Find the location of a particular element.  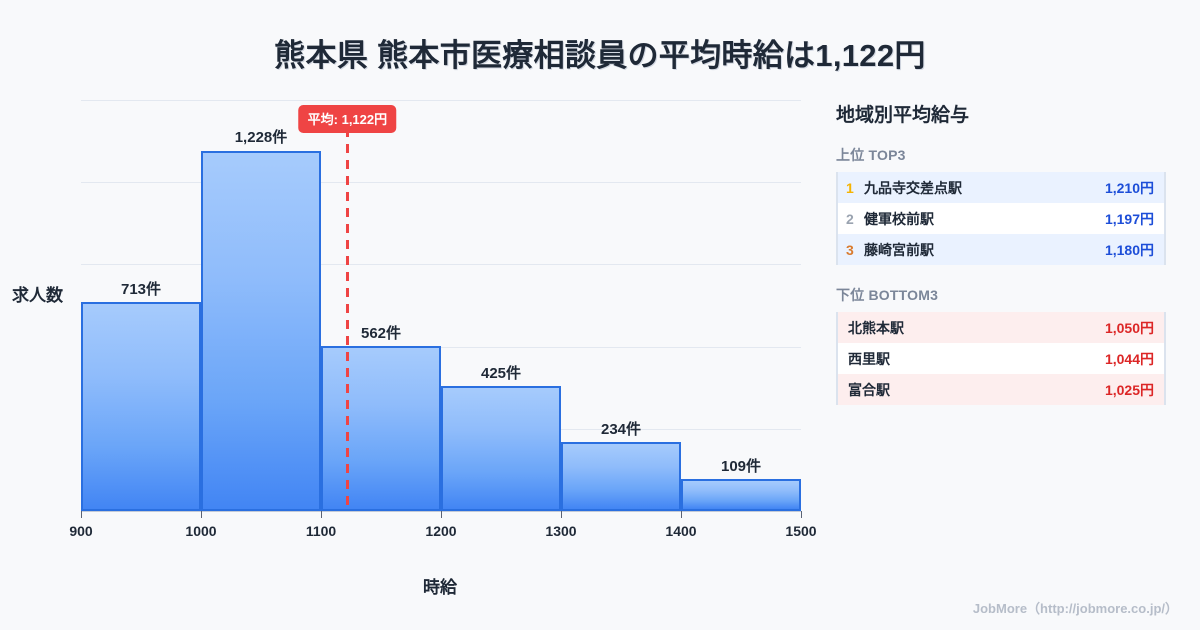

rank-row: 北熊本駅 1,050円 is located at coordinates (1001, 327).